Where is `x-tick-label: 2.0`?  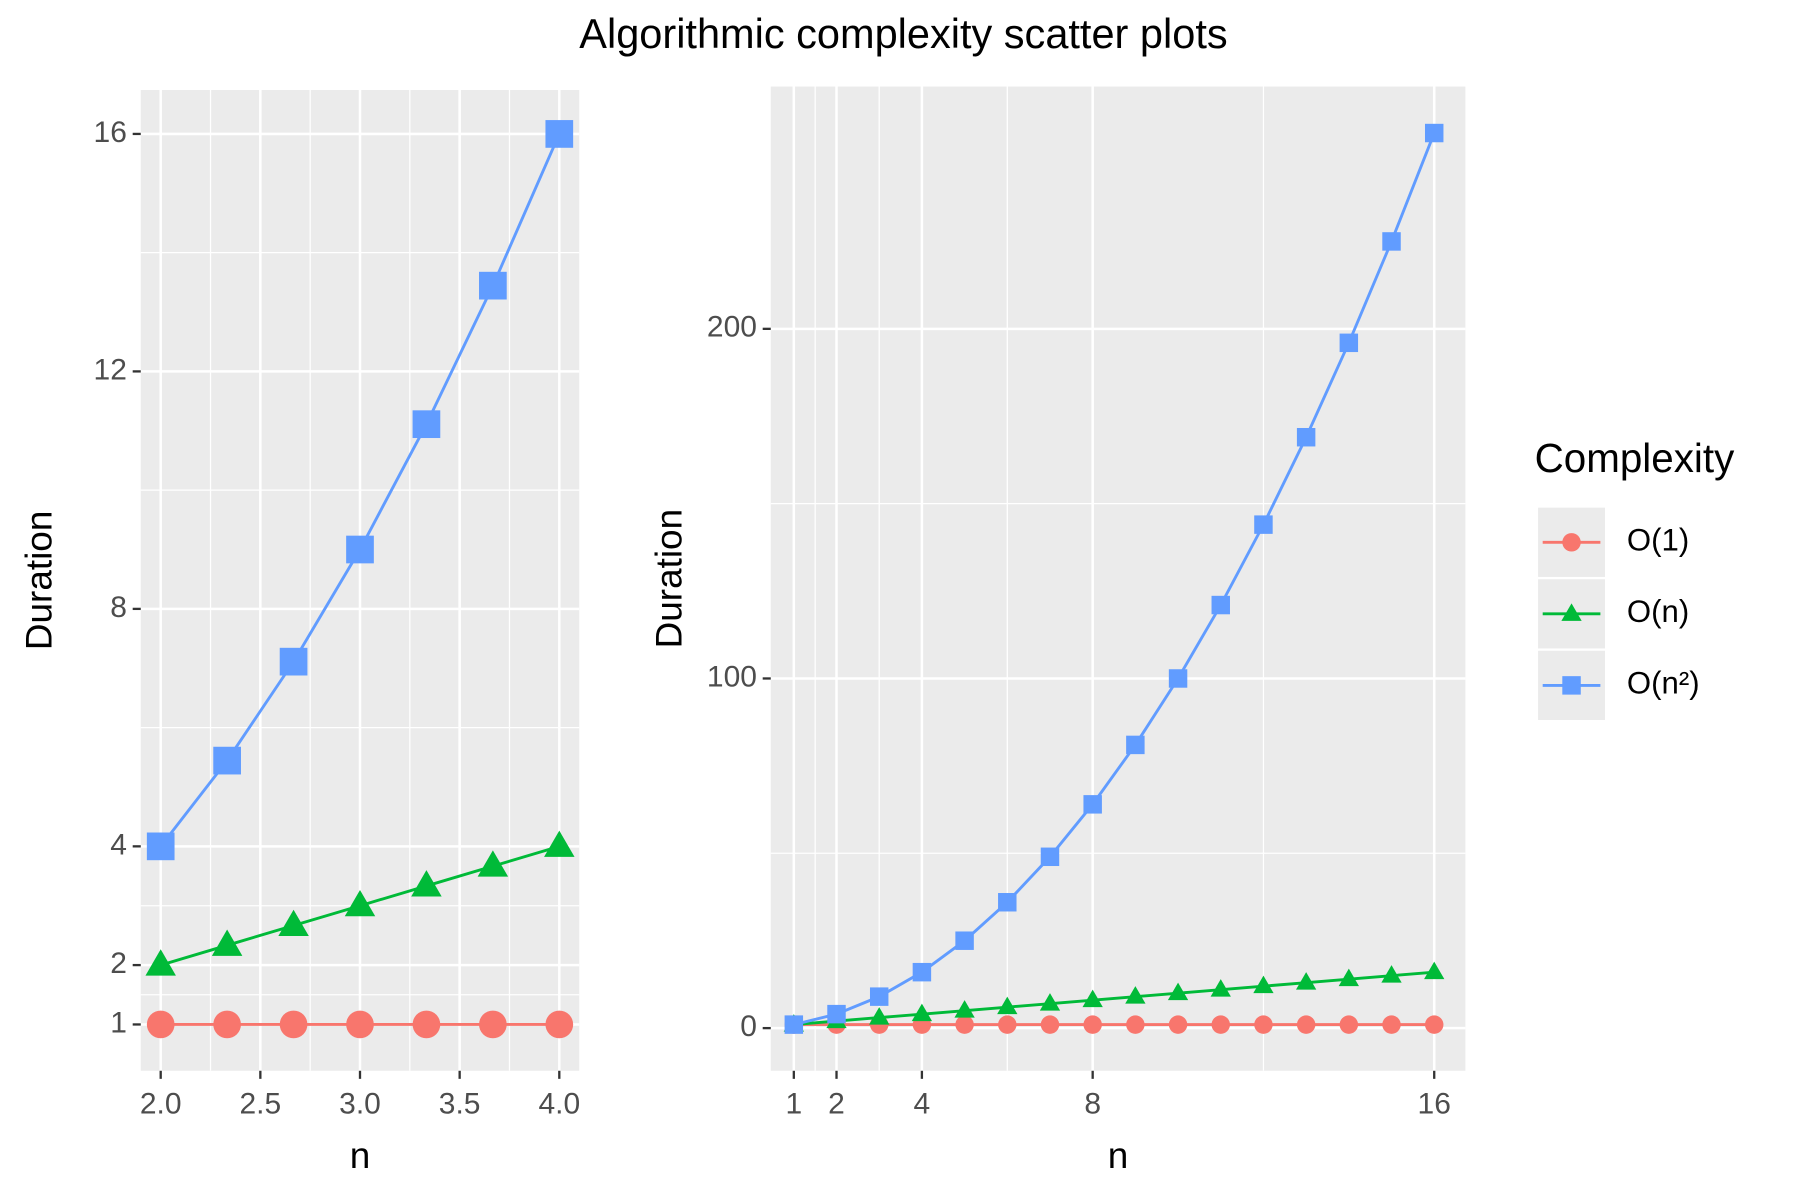
x-tick-label: 2.0 is located at coordinates (161, 1103).